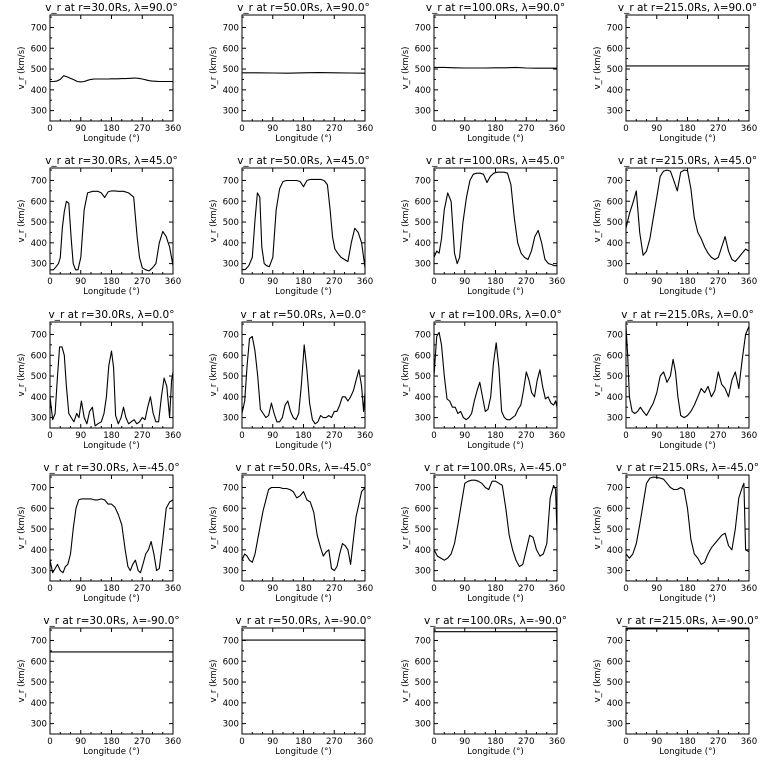 The width and height of the screenshot is (768, 768). Describe the element at coordinates (303, 161) in the screenshot. I see `panel-title: v_r at r=50.0Rs, λ=45.0°` at that location.